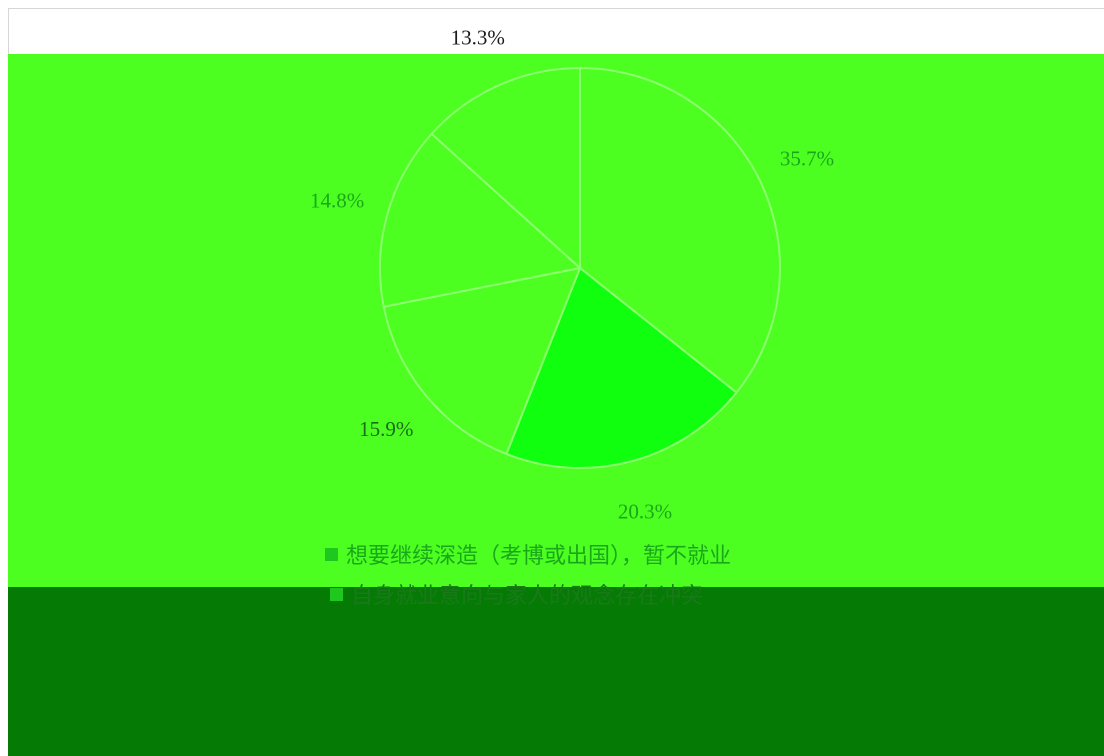  Describe the element at coordinates (539, 556) in the screenshot. I see `legend-label: 想要继续深造（考博或出国），暂不就业` at that location.